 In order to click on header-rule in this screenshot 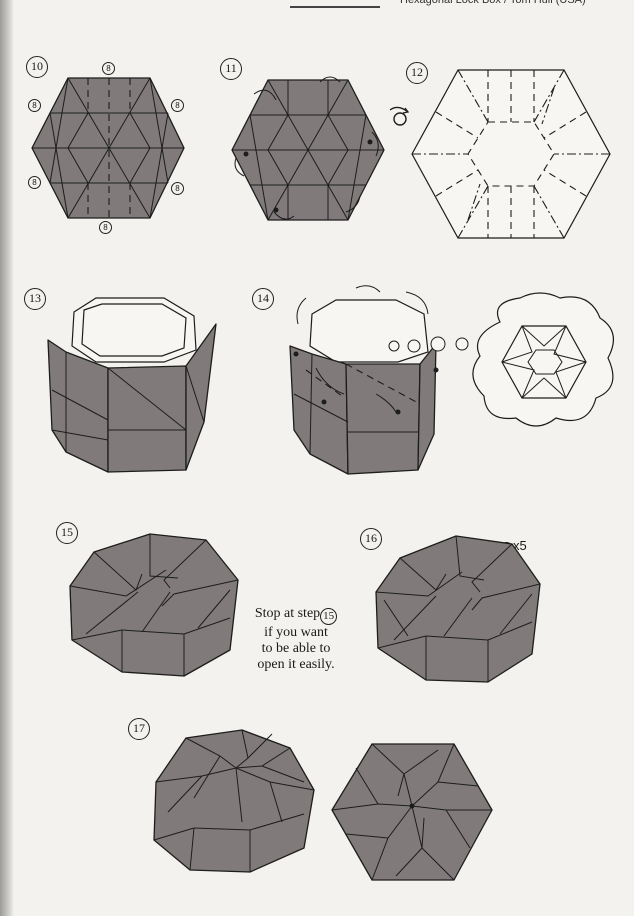, I will do `click(335, 7)`.